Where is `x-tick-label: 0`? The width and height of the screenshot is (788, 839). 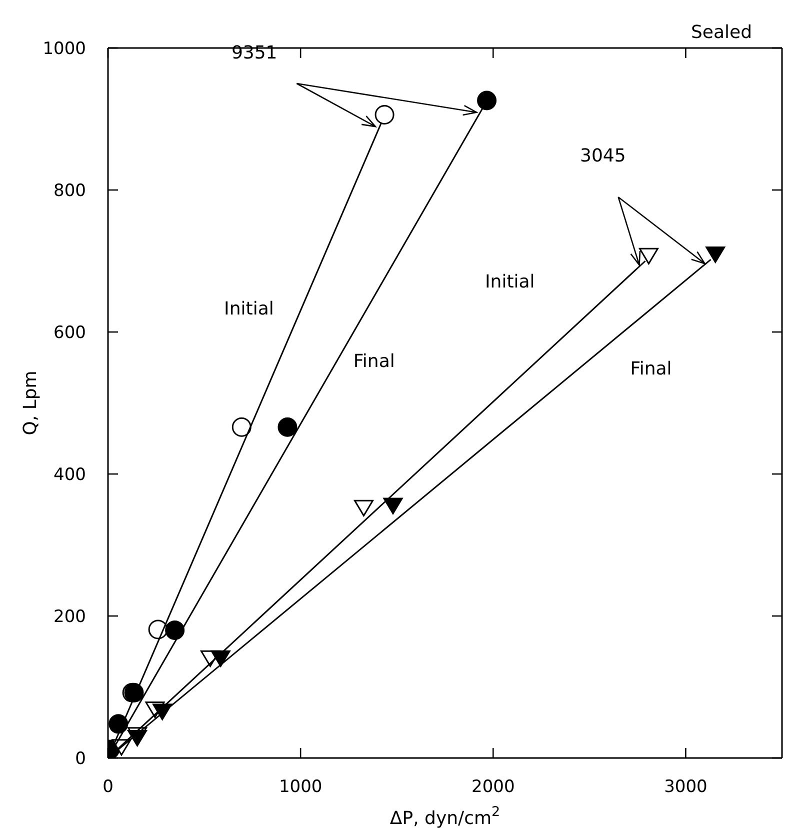
x-tick-label: 0 is located at coordinates (108, 787).